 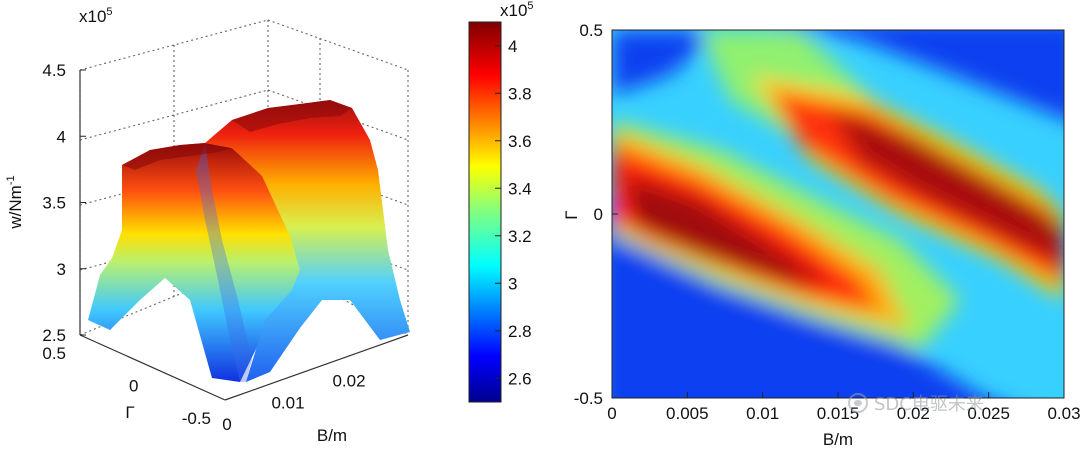 I want to click on colorbar-tick-label: 2.8, so click(x=520, y=331).